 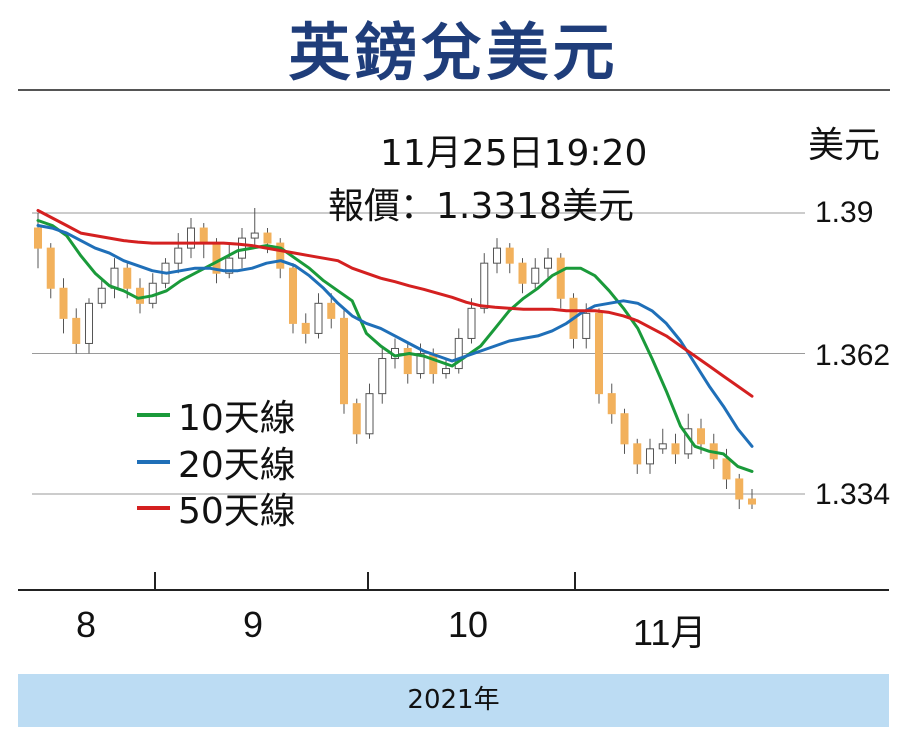 I want to click on legend-item-ma20: 20天線, so click(x=216, y=462).